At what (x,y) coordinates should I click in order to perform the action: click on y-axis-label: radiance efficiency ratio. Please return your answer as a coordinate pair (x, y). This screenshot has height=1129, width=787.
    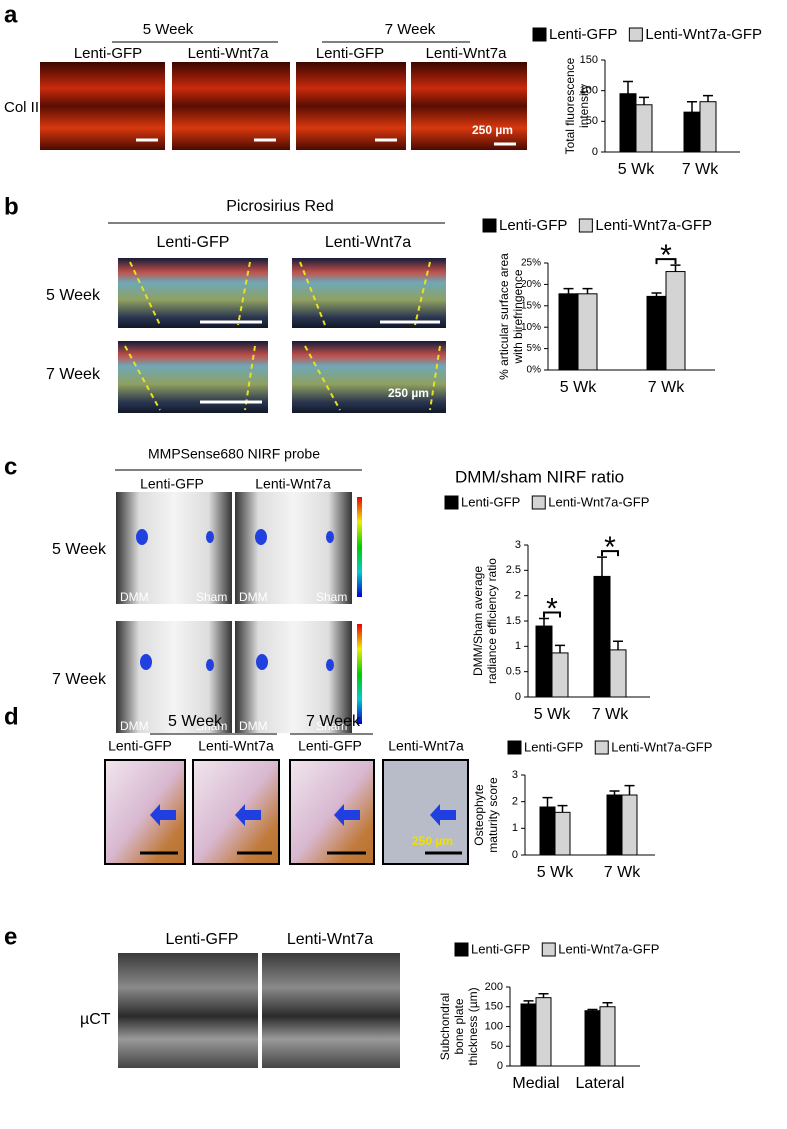
    Looking at the image, I should click on (492, 621).